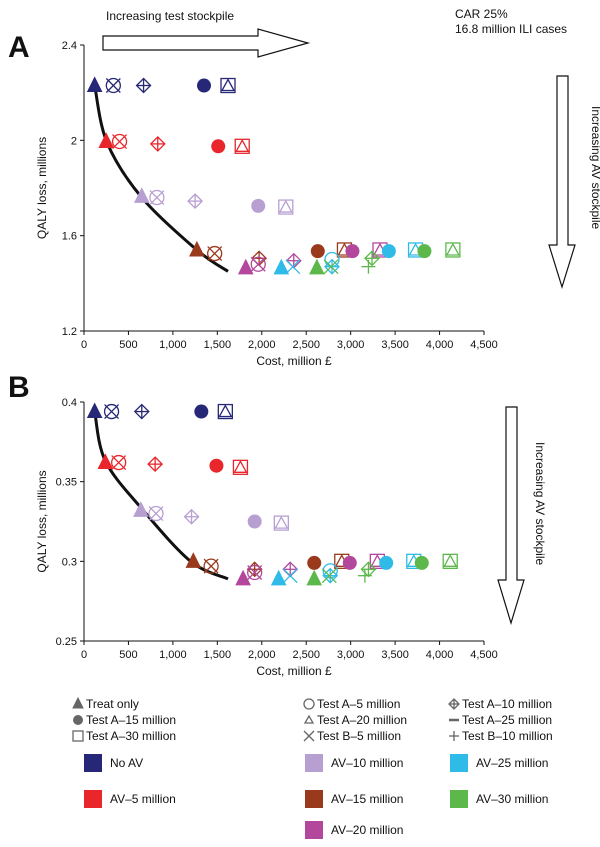 The width and height of the screenshot is (600, 847). What do you see at coordinates (522, 516) in the screenshot?
I see `av-stockpile-arrow-b: Increasing AV stockpile` at bounding box center [522, 516].